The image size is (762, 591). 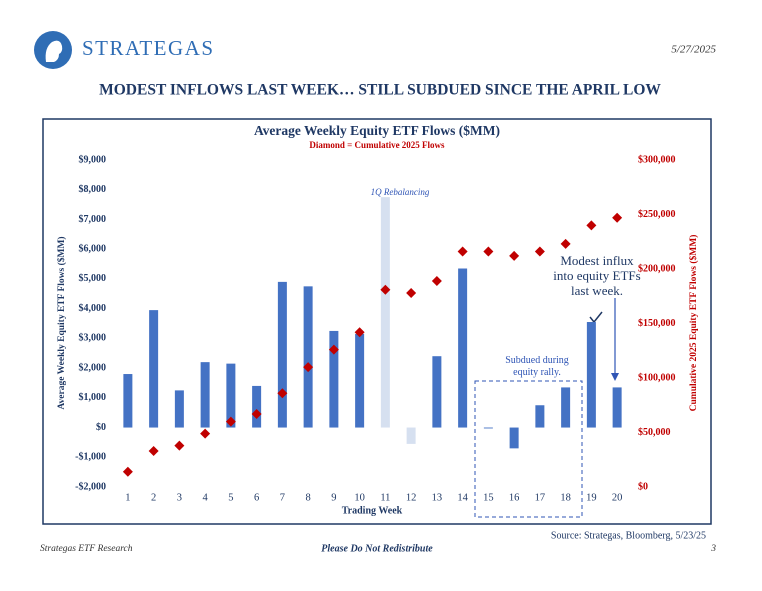 I want to click on highlight-box, so click(x=528, y=449).